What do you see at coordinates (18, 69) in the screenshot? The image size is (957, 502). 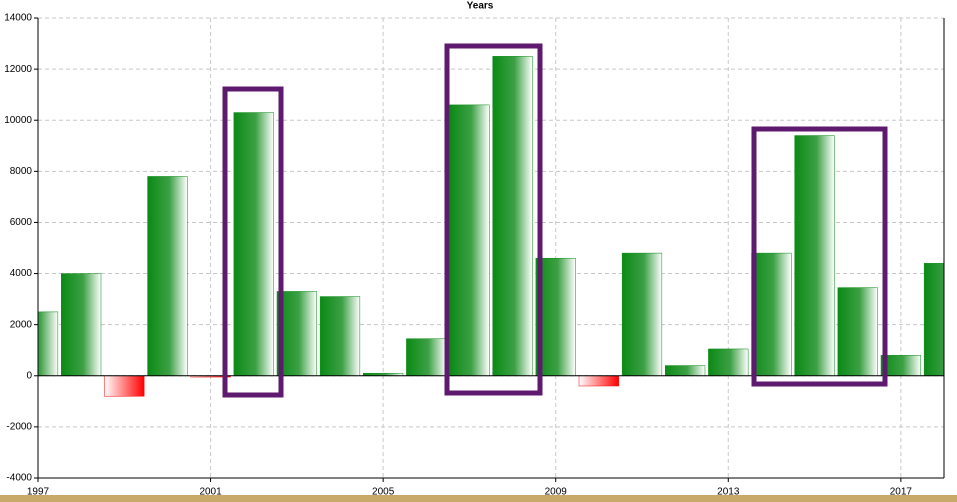 I see `y-tick-label: 12000` at bounding box center [18, 69].